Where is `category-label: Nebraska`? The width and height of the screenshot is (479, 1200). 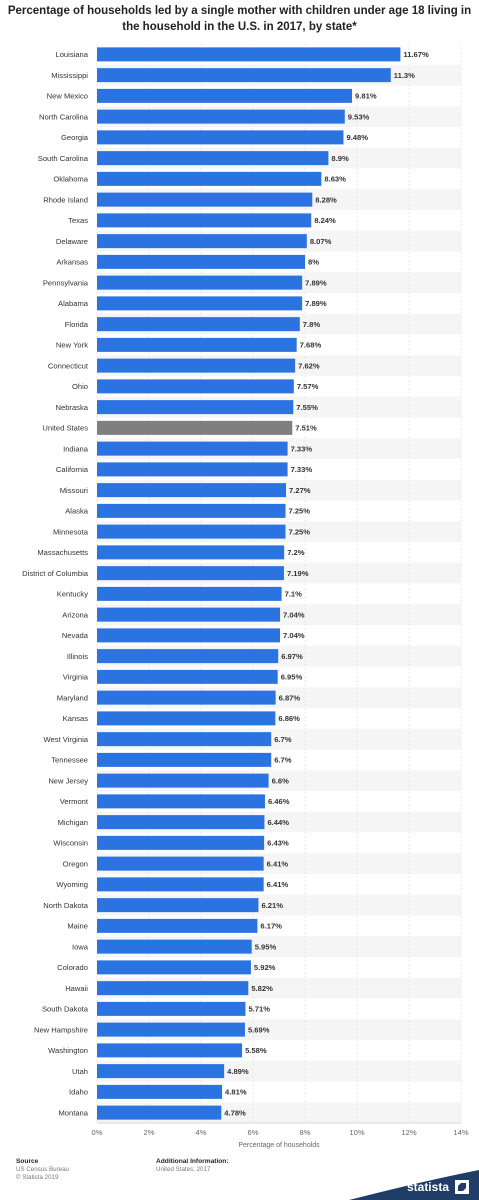 category-label: Nebraska is located at coordinates (72, 407).